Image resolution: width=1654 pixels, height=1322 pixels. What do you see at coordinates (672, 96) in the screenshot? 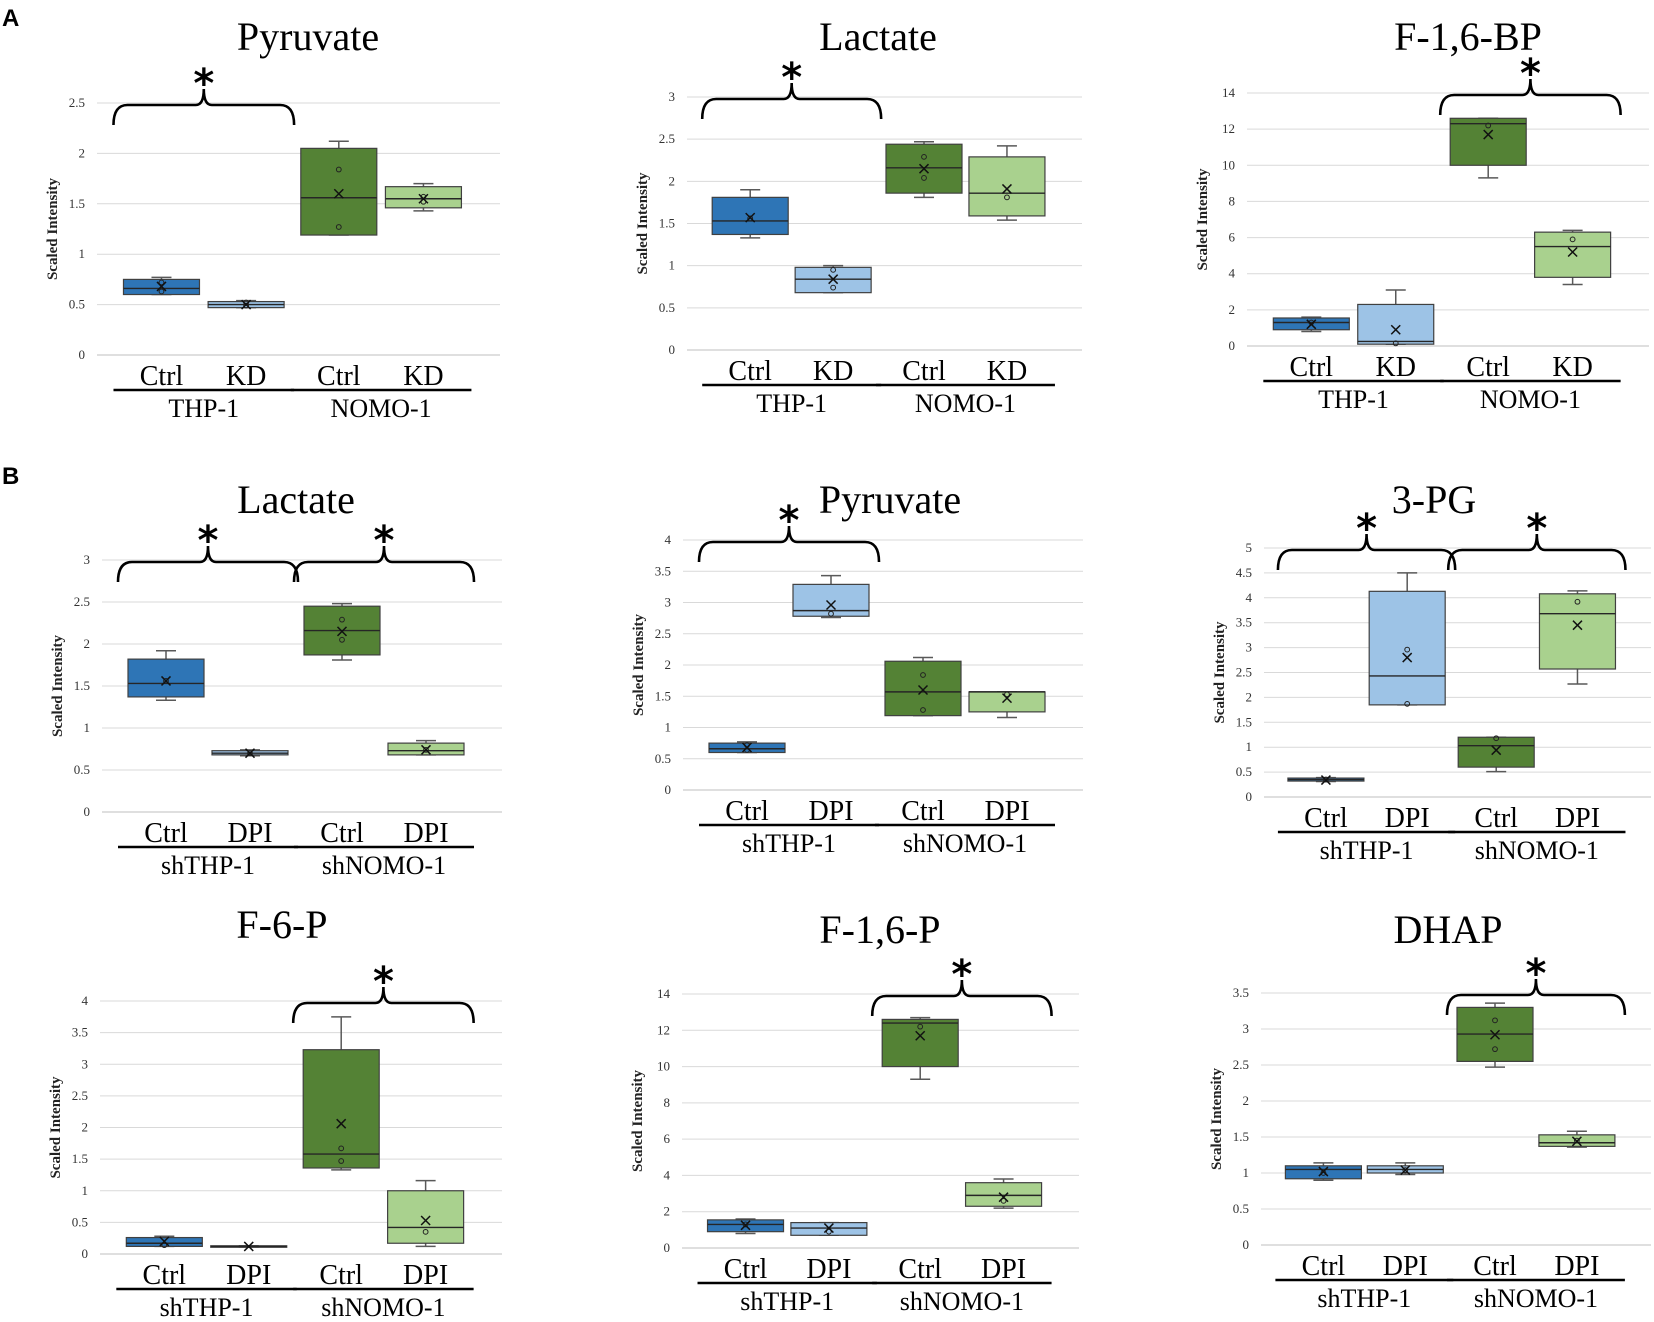
I see `y-tick-label: 3` at bounding box center [672, 96].